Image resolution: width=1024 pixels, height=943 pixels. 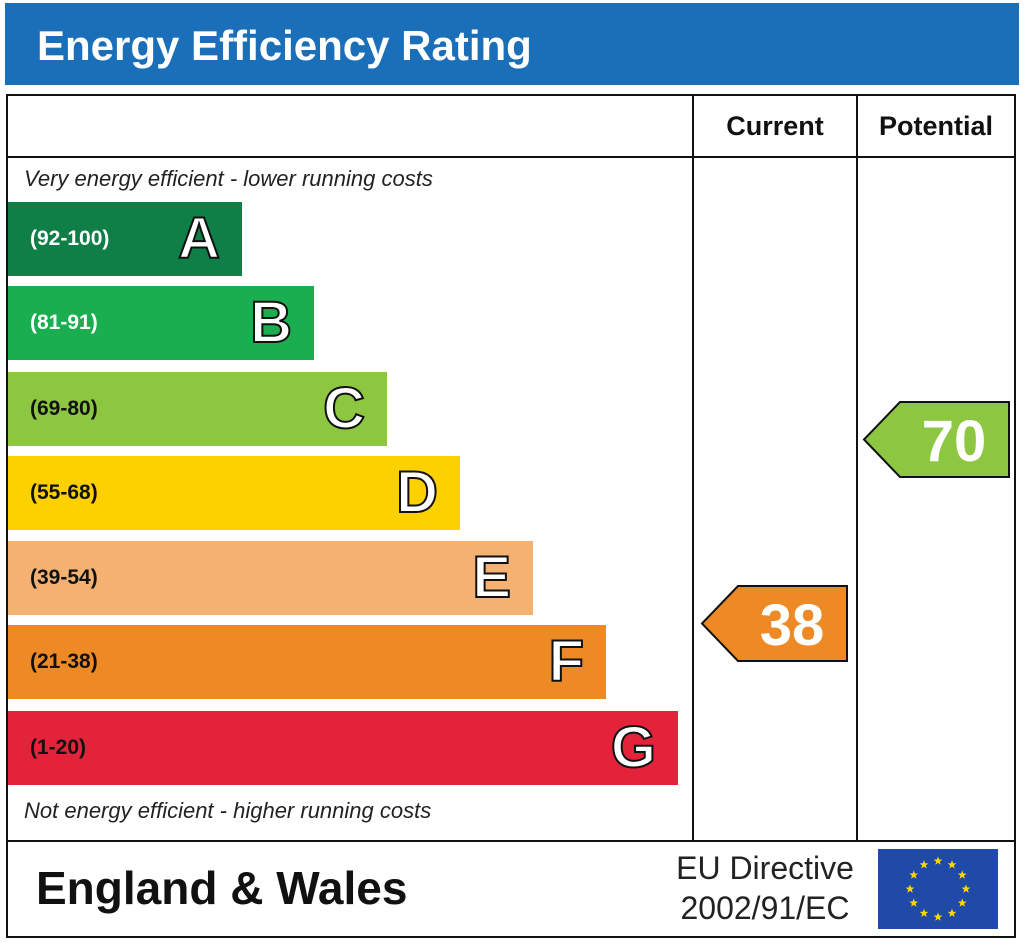 I want to click on eu-directive-line1: EU Directive, so click(x=765, y=868).